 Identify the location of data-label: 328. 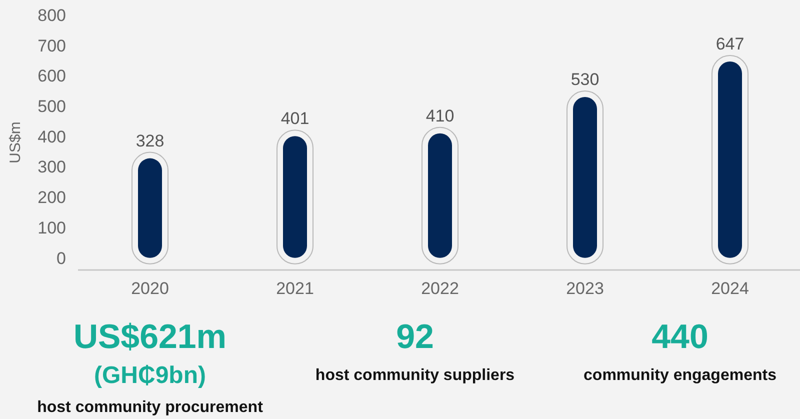
(150, 140).